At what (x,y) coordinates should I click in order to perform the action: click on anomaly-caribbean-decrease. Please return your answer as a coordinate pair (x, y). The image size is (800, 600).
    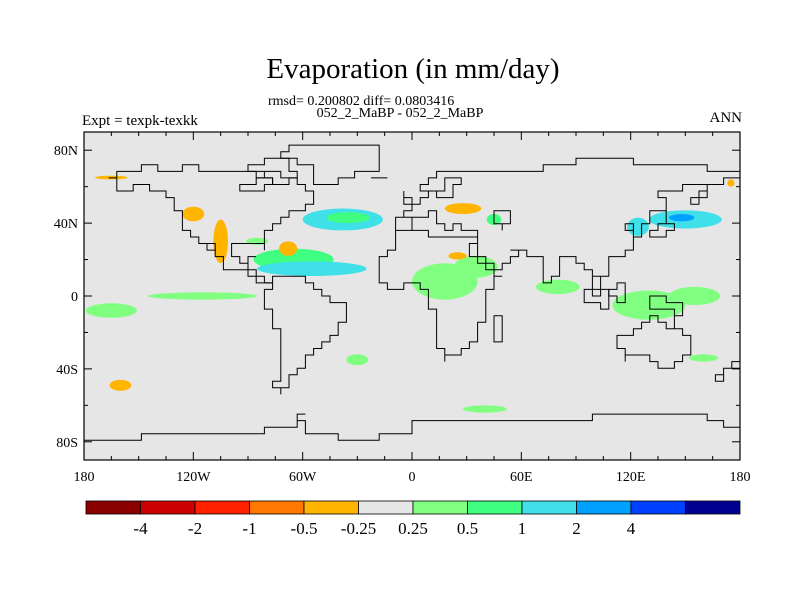
    Looking at the image, I should click on (288, 248).